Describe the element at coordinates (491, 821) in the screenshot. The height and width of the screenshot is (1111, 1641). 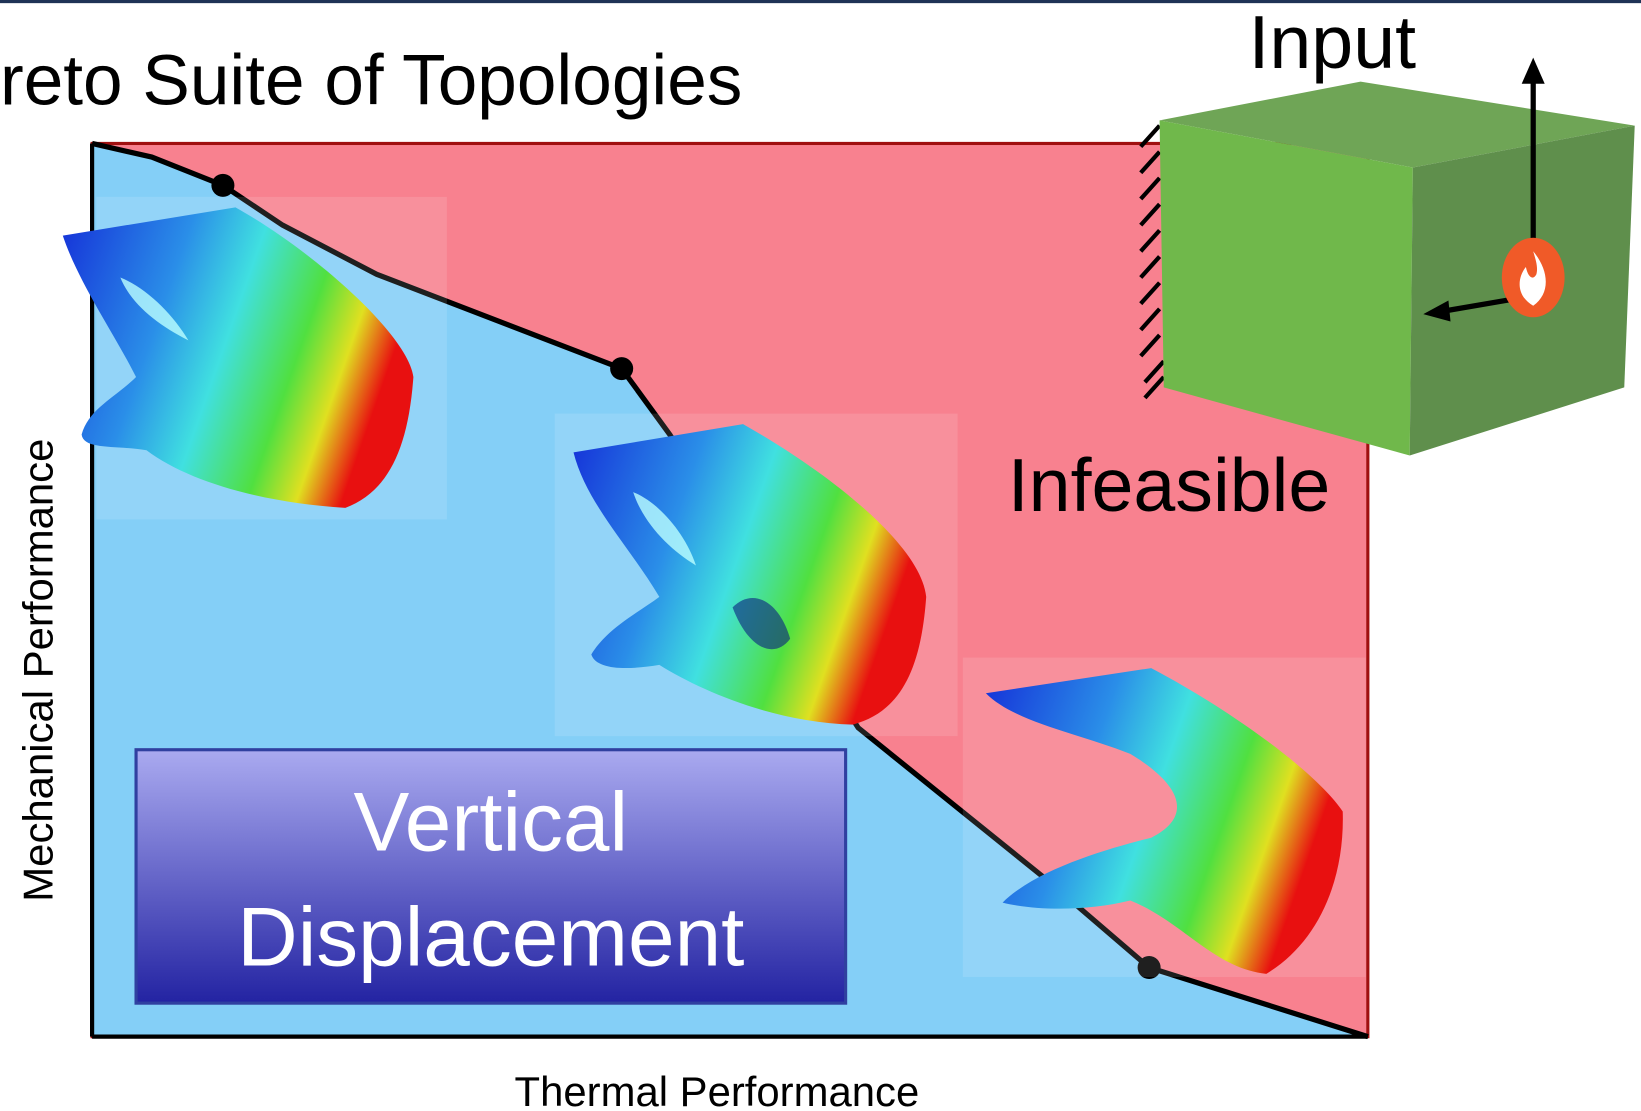
I see `mode-line: Vertical` at that location.